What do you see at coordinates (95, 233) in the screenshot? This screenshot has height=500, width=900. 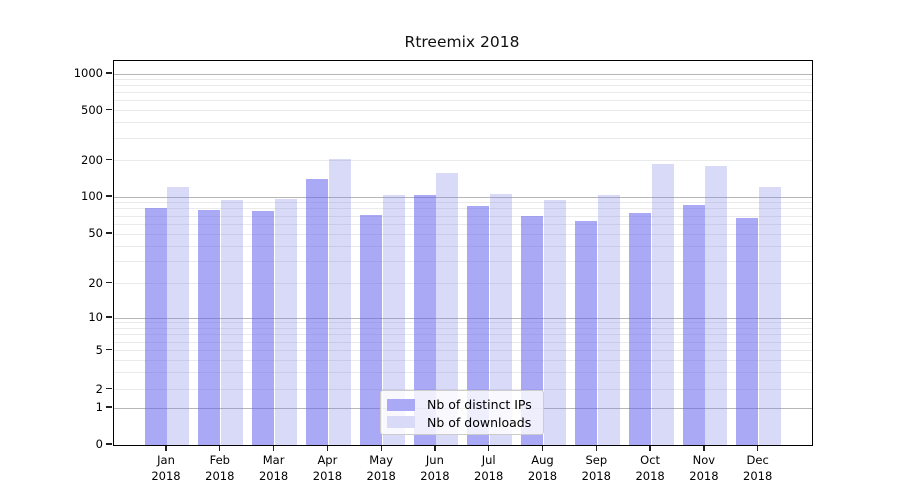 I see `y-tick-label-50: 50` at bounding box center [95, 233].